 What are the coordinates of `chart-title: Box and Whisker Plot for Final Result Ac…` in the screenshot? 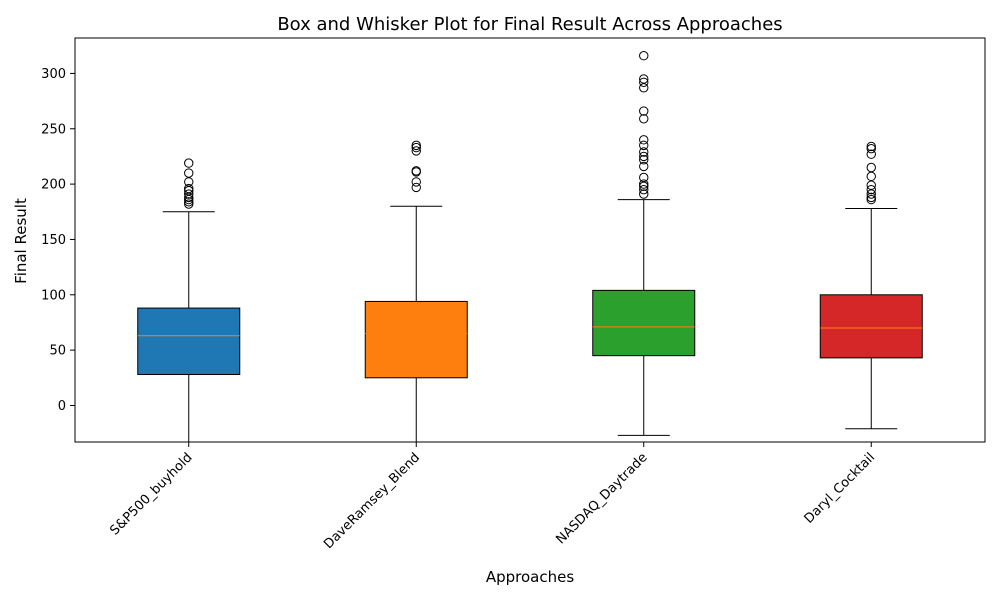 It's located at (529, 24).